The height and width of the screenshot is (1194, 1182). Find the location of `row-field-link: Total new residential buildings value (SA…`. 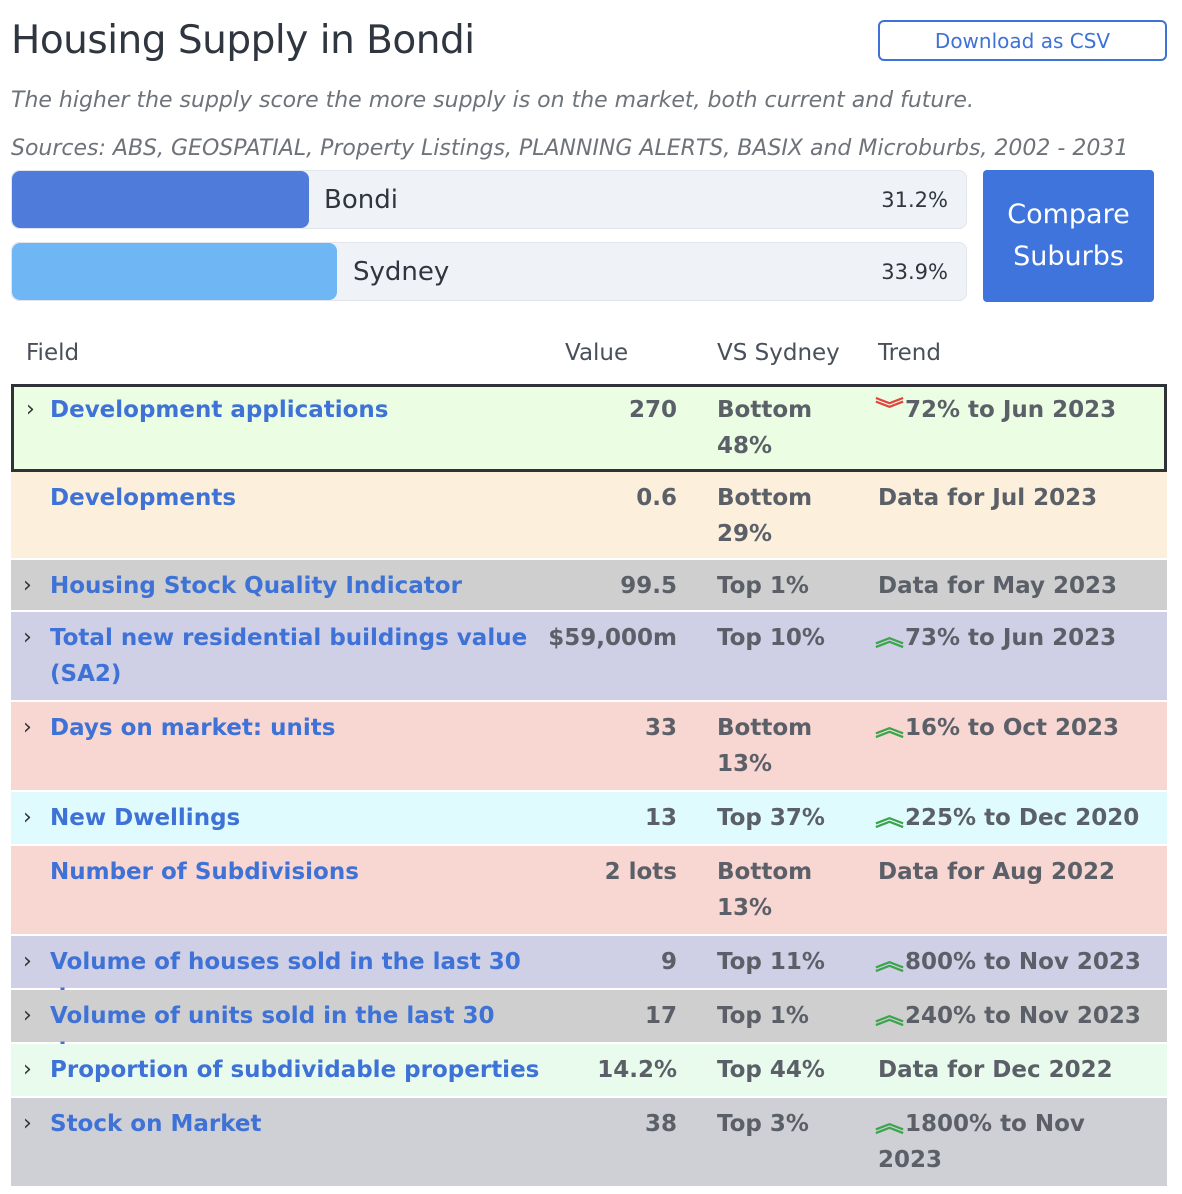

row-field-link: Total new residential buildings value (SA… is located at coordinates (302, 656).